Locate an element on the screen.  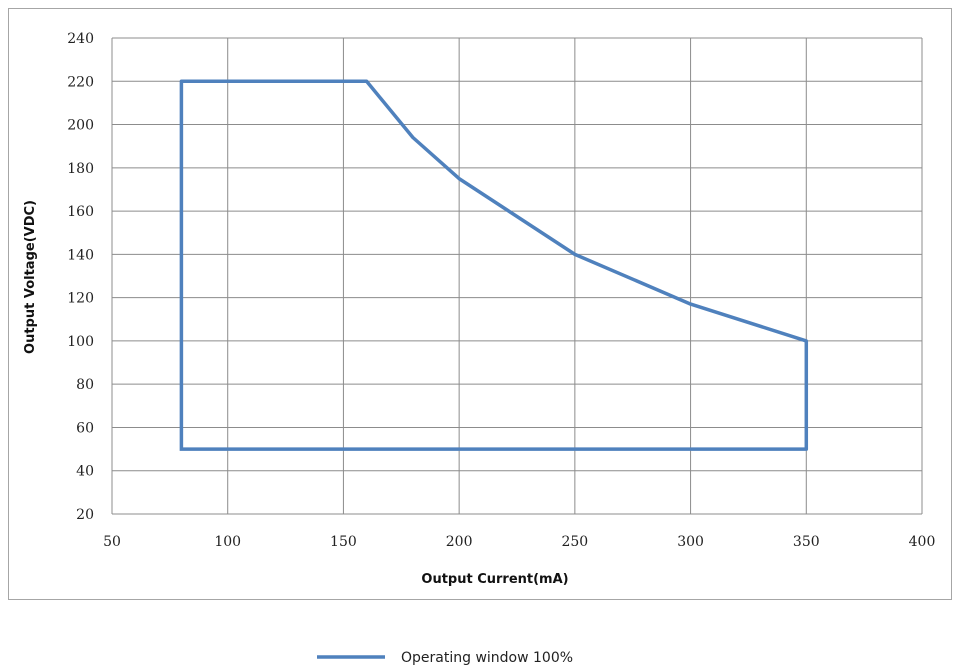
legend: Operating window 100% is located at coordinates (445, 658).